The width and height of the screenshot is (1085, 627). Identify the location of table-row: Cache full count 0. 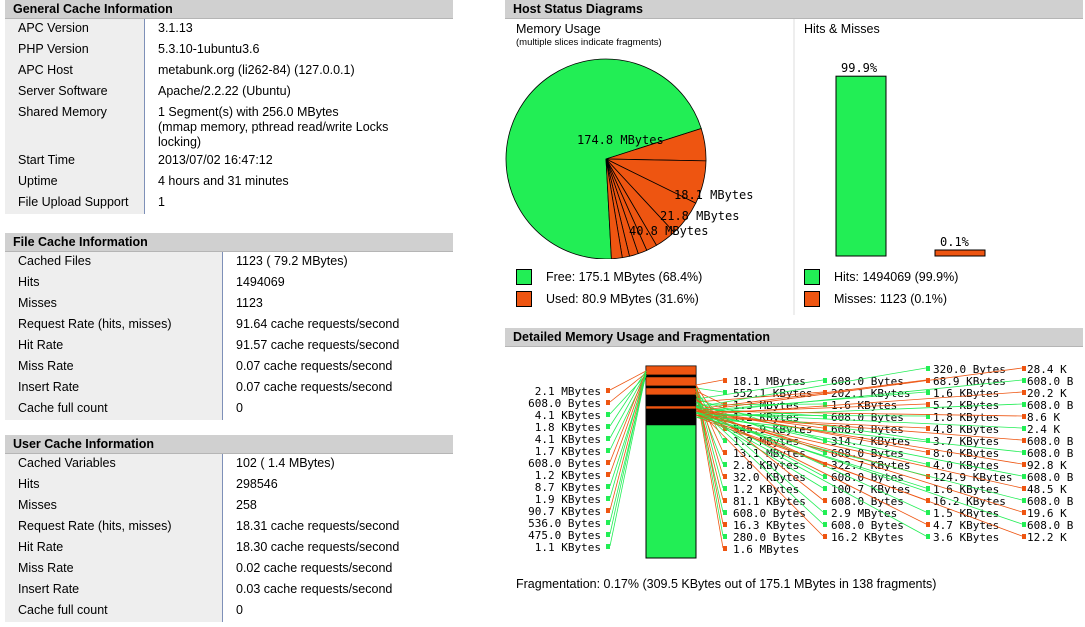
(229, 409).